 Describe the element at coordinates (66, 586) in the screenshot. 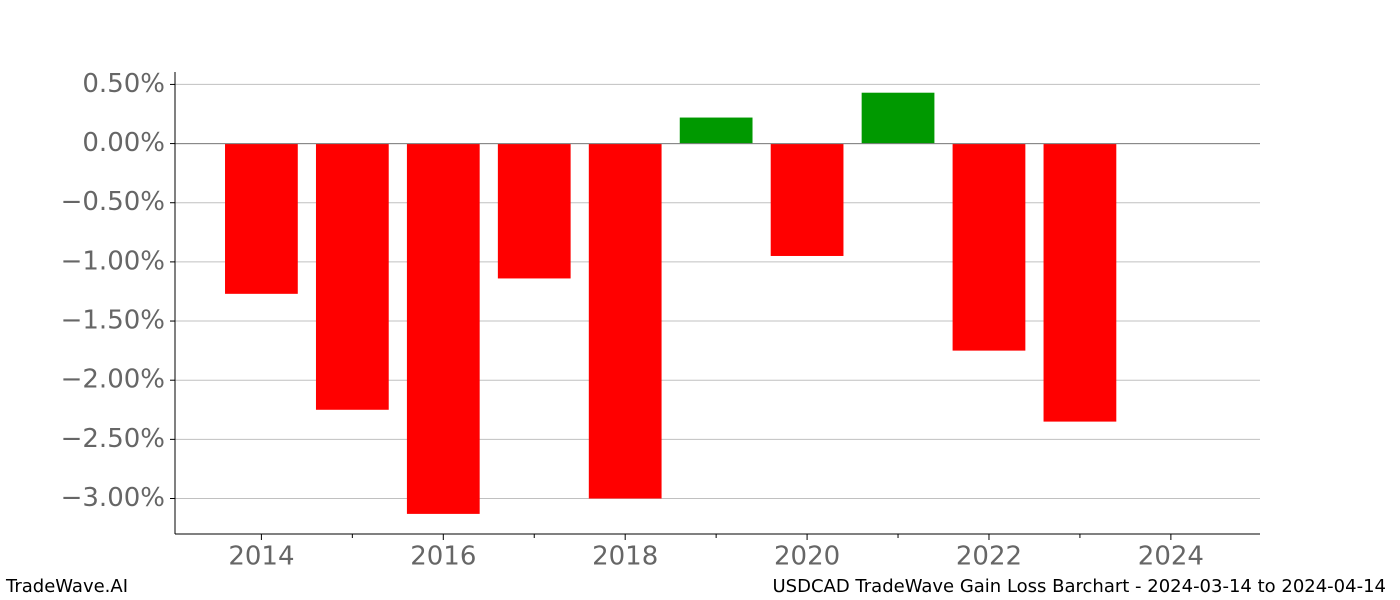

I see `source-label: TradeWave.AI` at that location.